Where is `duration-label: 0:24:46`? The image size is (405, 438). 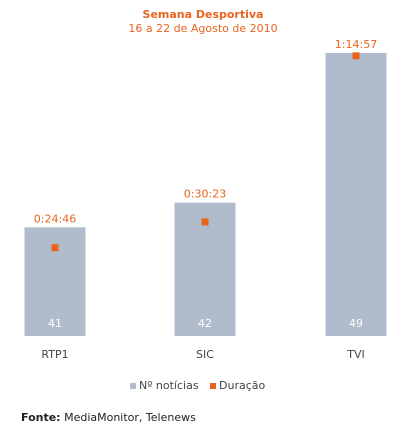
duration-label: 0:24:46 is located at coordinates (55, 218).